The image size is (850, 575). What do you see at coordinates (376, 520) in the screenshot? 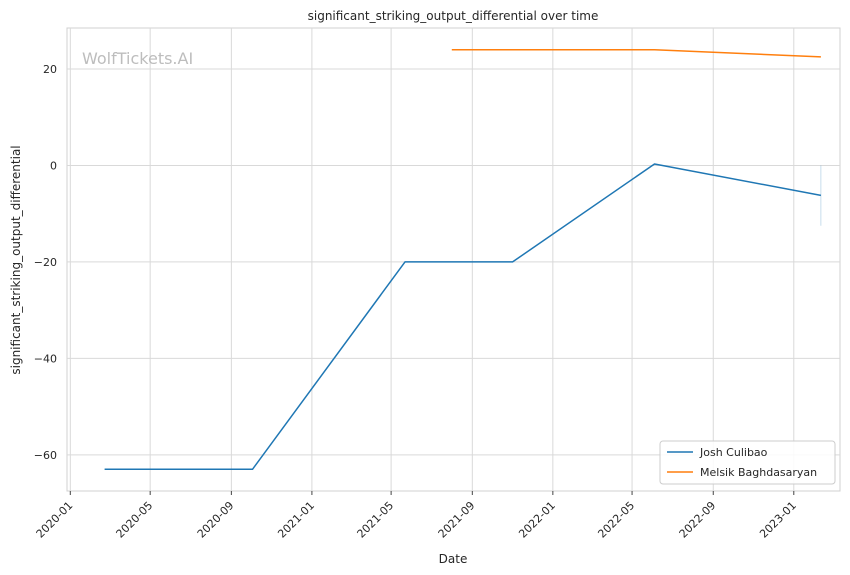
I see `x-tick-label: 2021-05` at bounding box center [376, 520].